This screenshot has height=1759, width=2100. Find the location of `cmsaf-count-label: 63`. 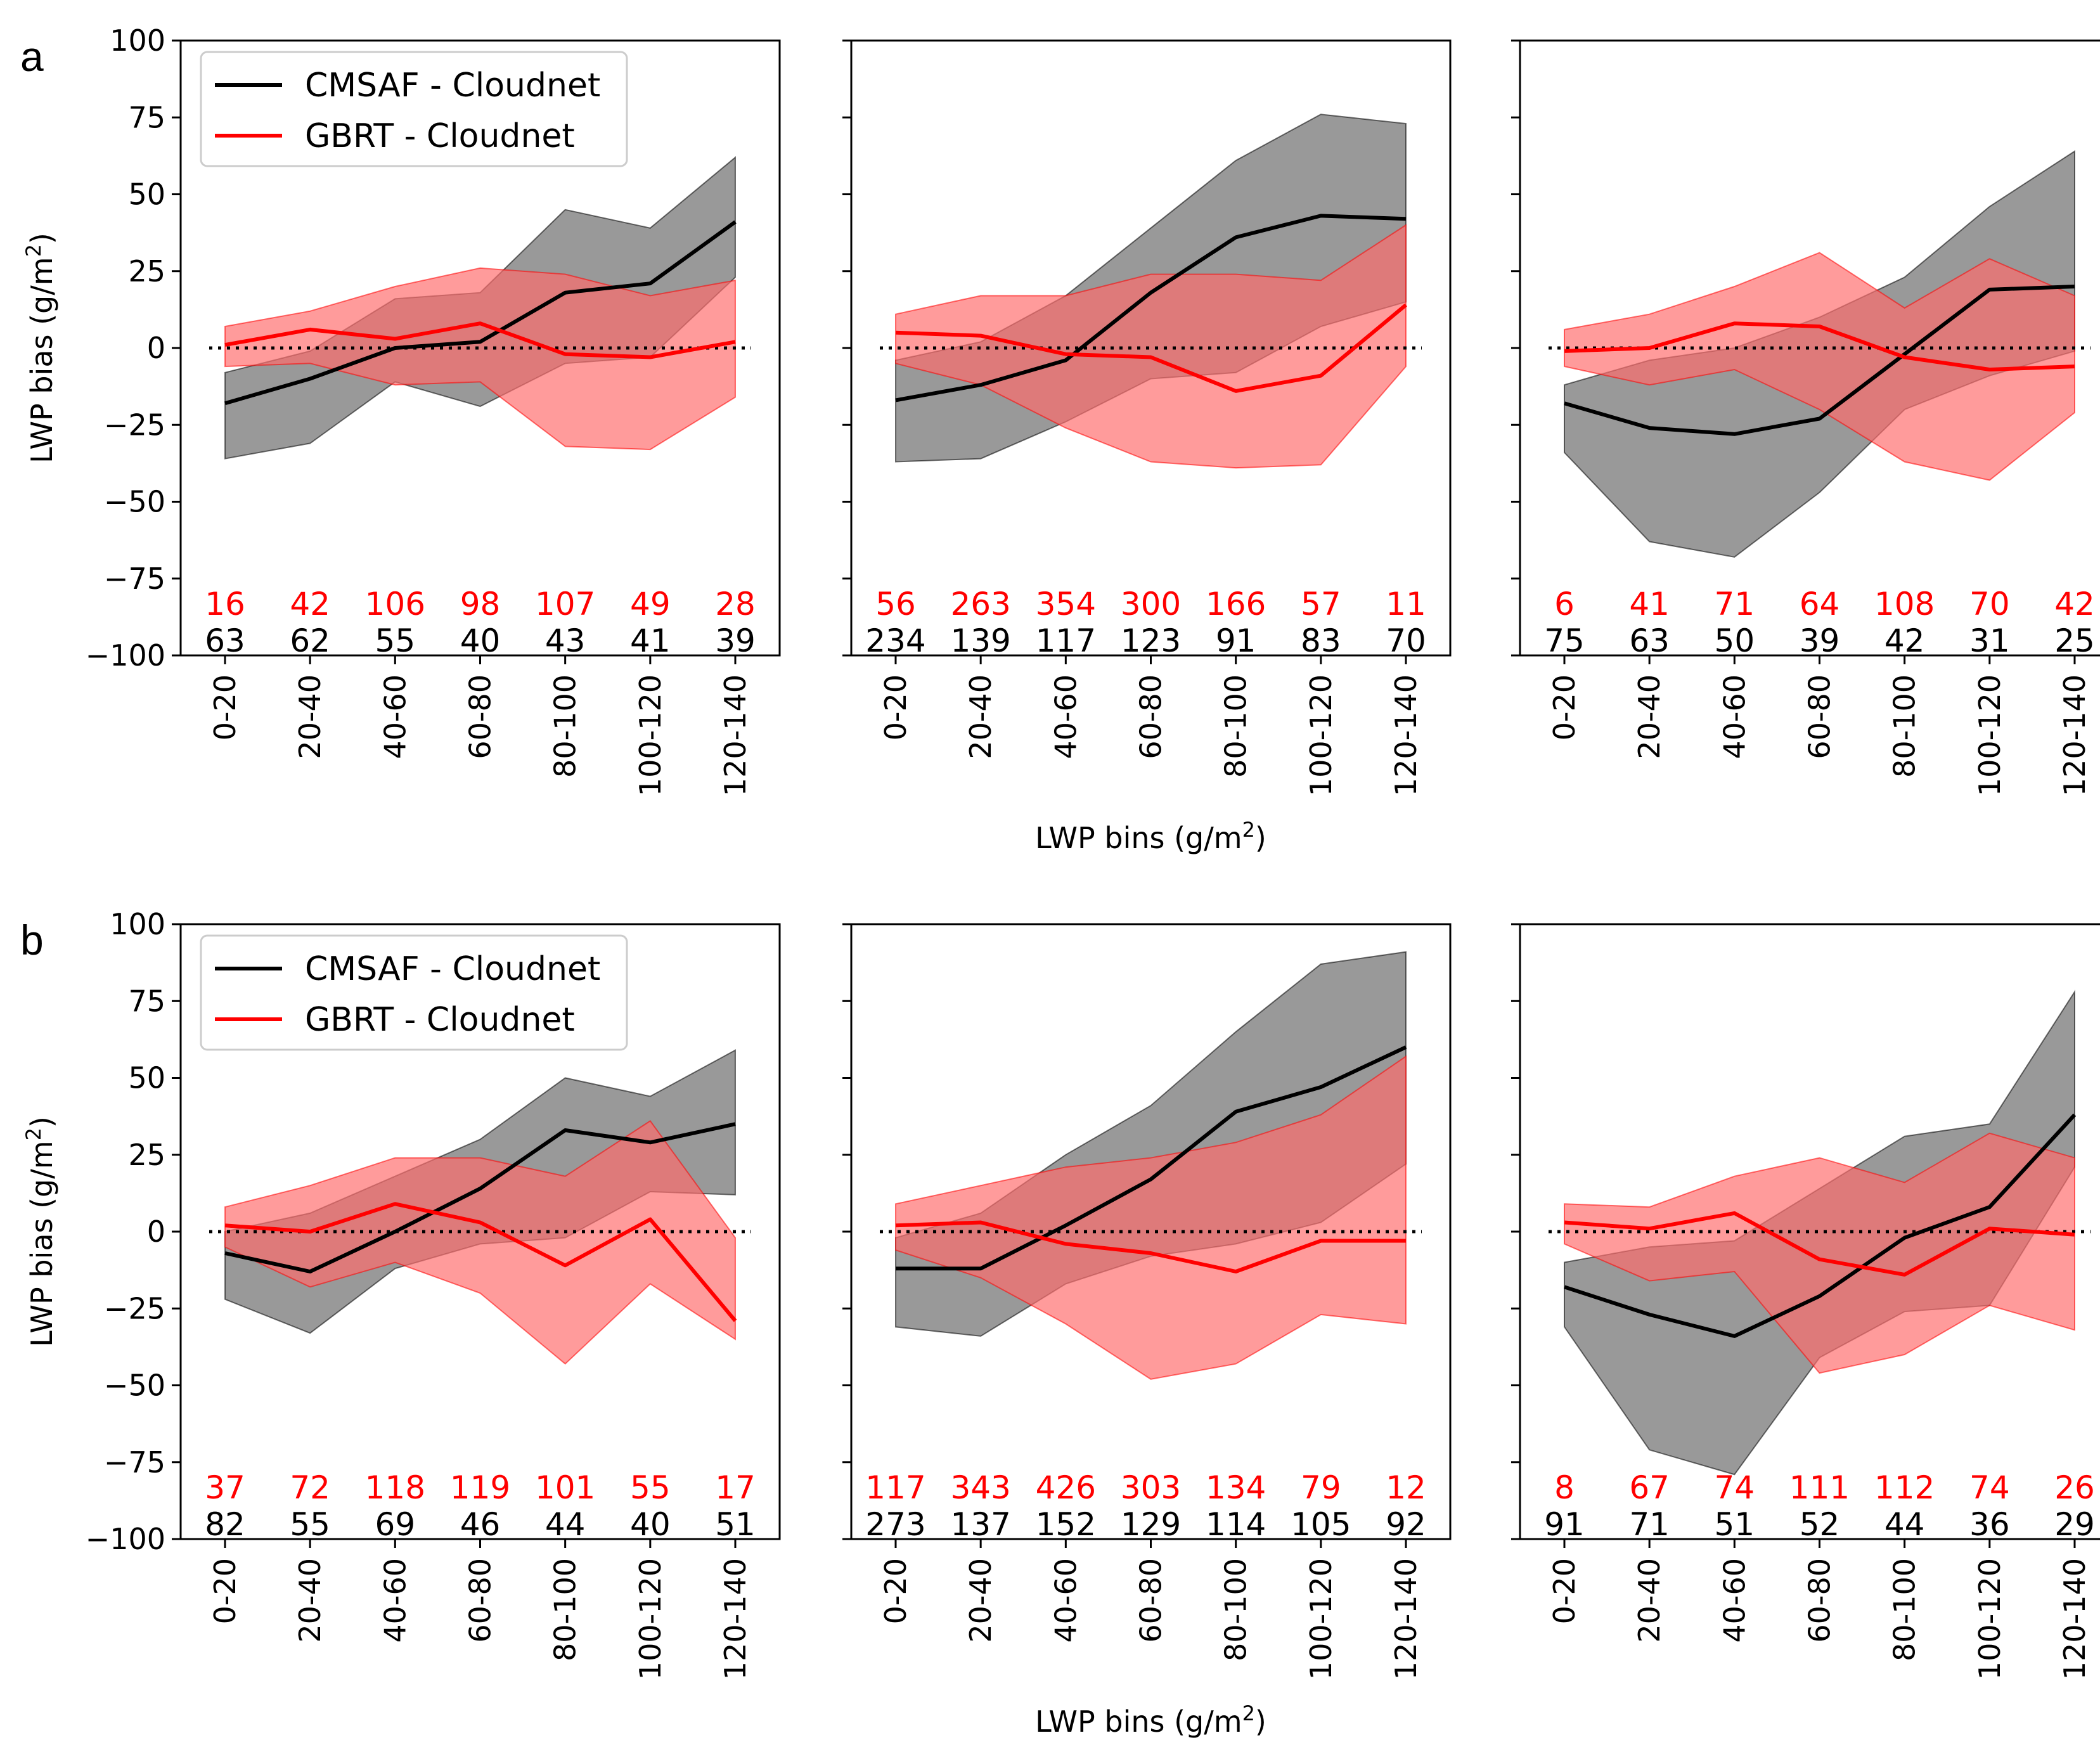

cmsaf-count-label: 63 is located at coordinates (1650, 640).